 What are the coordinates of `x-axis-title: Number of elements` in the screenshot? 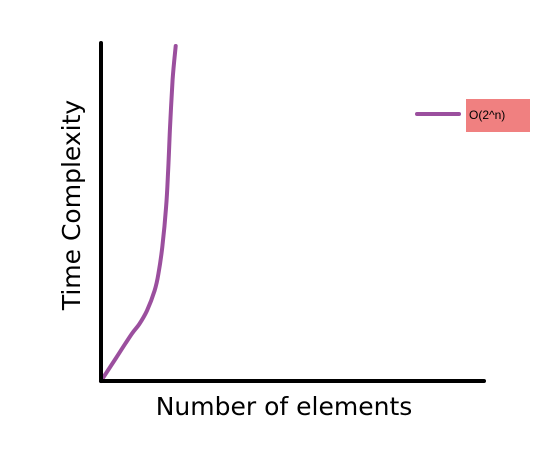 It's located at (284, 406).